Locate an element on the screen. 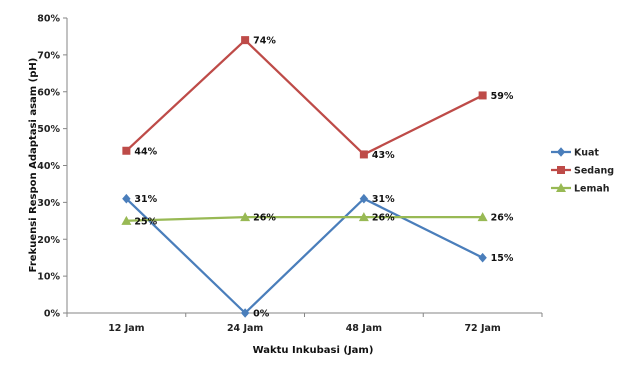 This screenshot has height=367, width=619. data-label-lemah: 25% is located at coordinates (145, 221).